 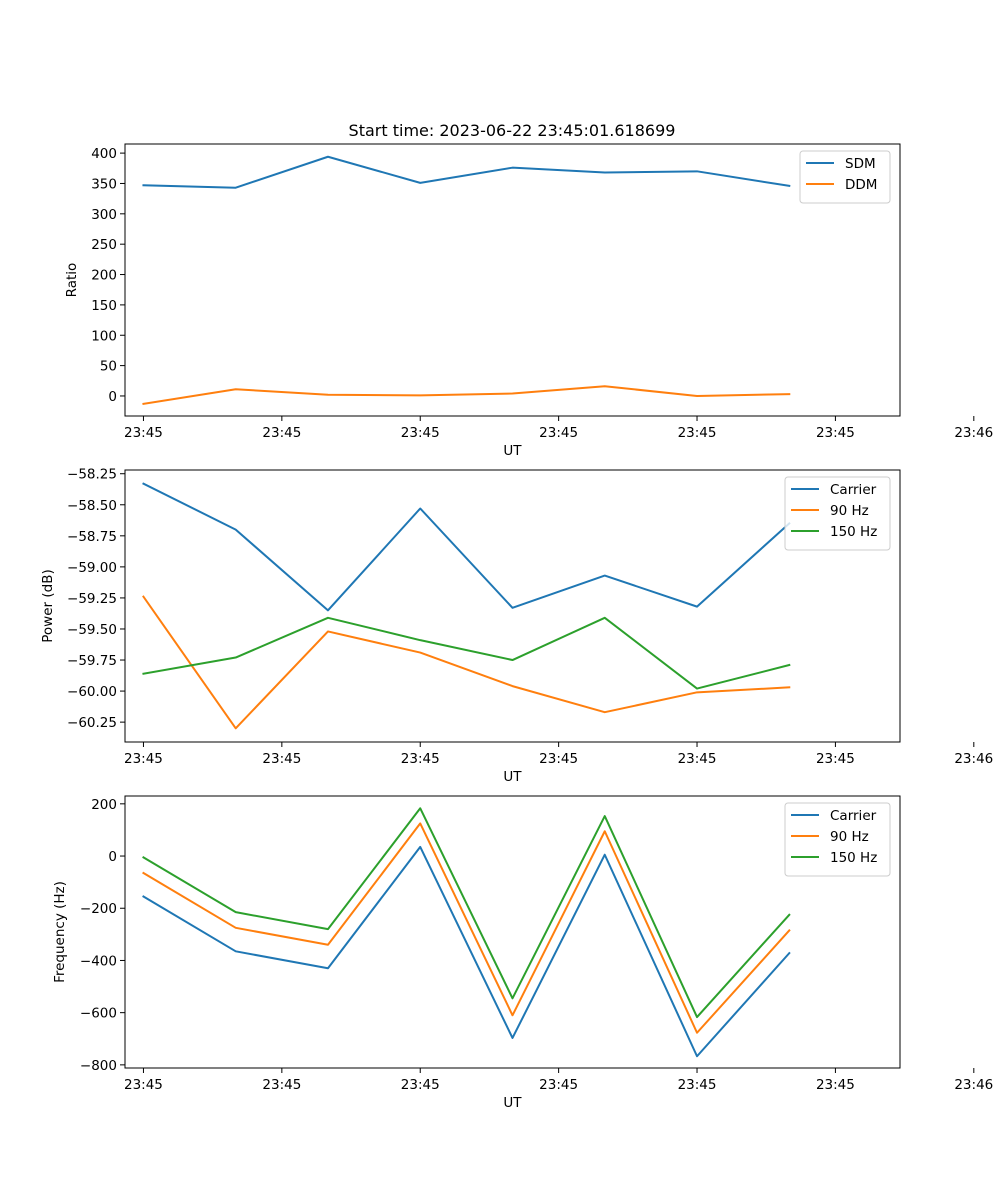 What do you see at coordinates (104, 306) in the screenshot?
I see `y-tick-label: 150` at bounding box center [104, 306].